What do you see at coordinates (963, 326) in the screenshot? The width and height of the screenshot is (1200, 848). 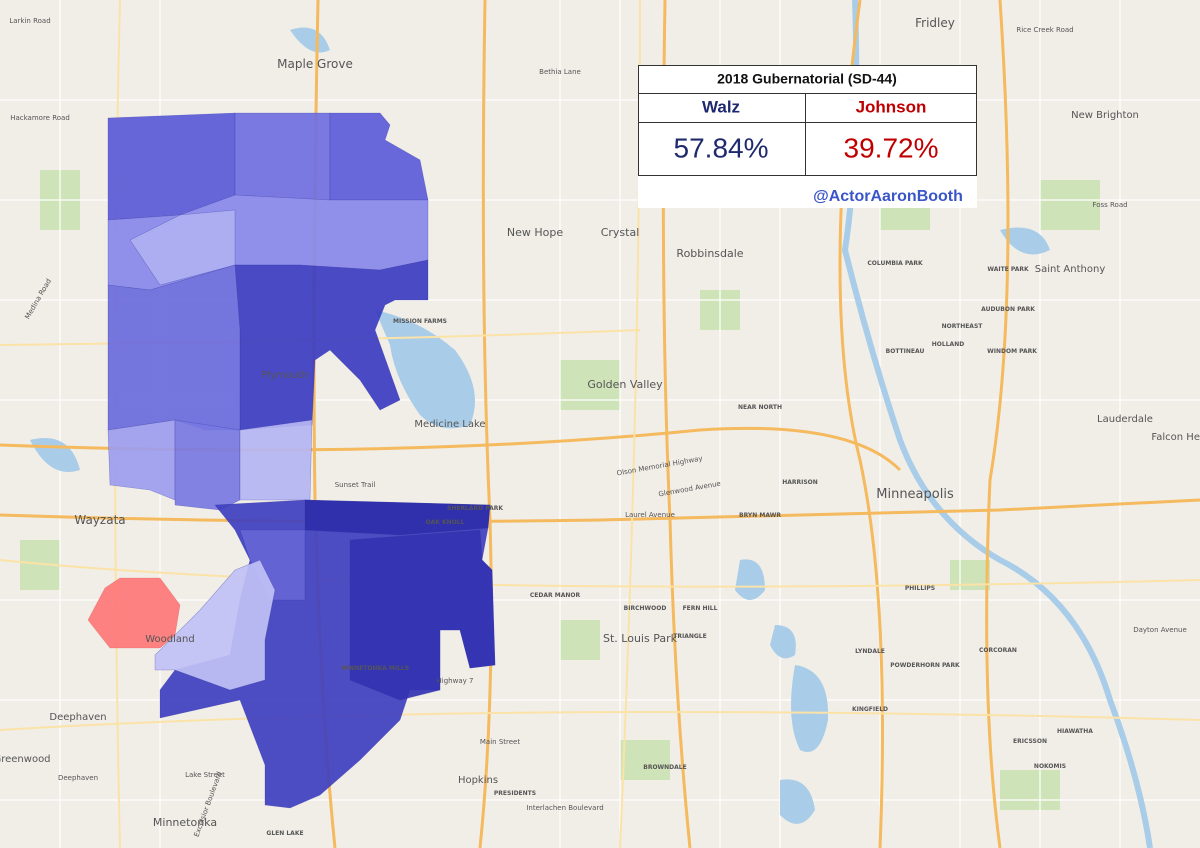 I see `map-label: NORTHEAST` at bounding box center [963, 326].